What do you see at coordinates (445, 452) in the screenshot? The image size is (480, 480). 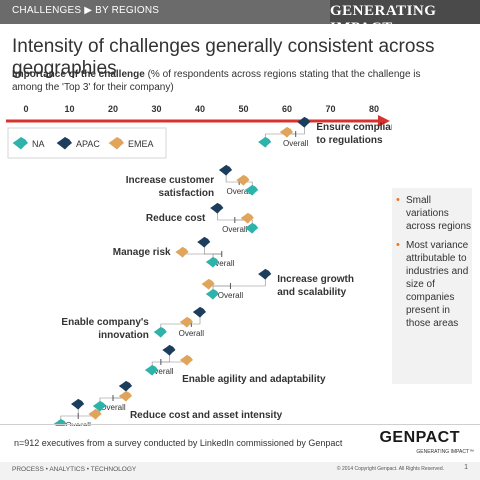 I see `logo-tagline: GENERATING IMPACT™` at bounding box center [445, 452].